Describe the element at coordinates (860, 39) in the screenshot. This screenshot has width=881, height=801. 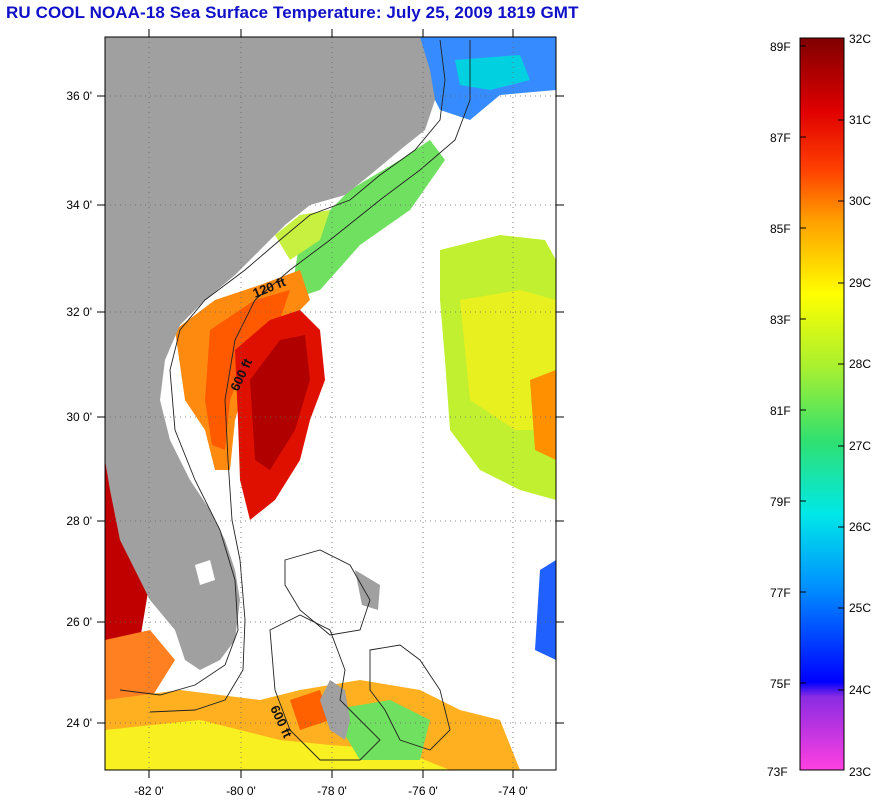
I see `colorbar-c-label: 32C` at that location.